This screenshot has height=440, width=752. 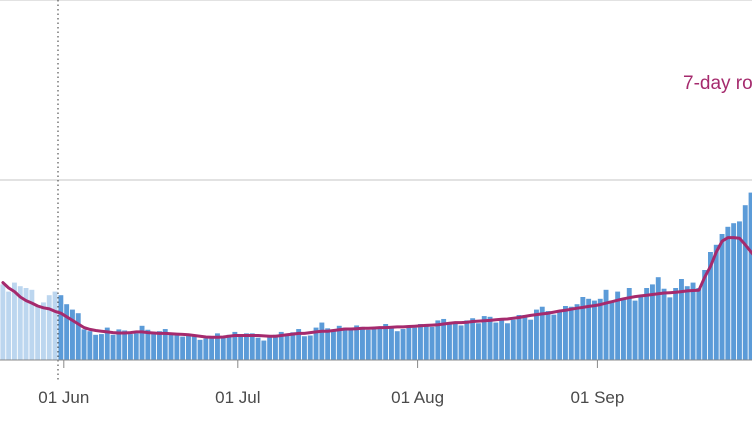 I want to click on x-tick-label-2: 01 Aug, so click(x=417, y=397).